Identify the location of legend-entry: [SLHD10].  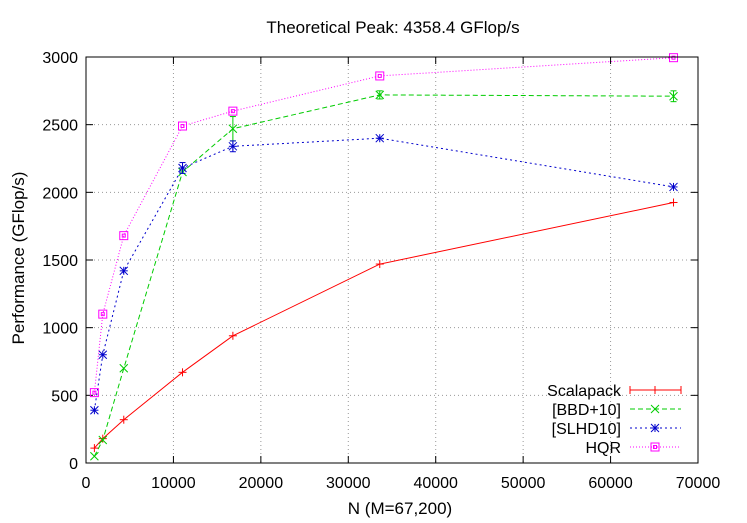
(616, 429).